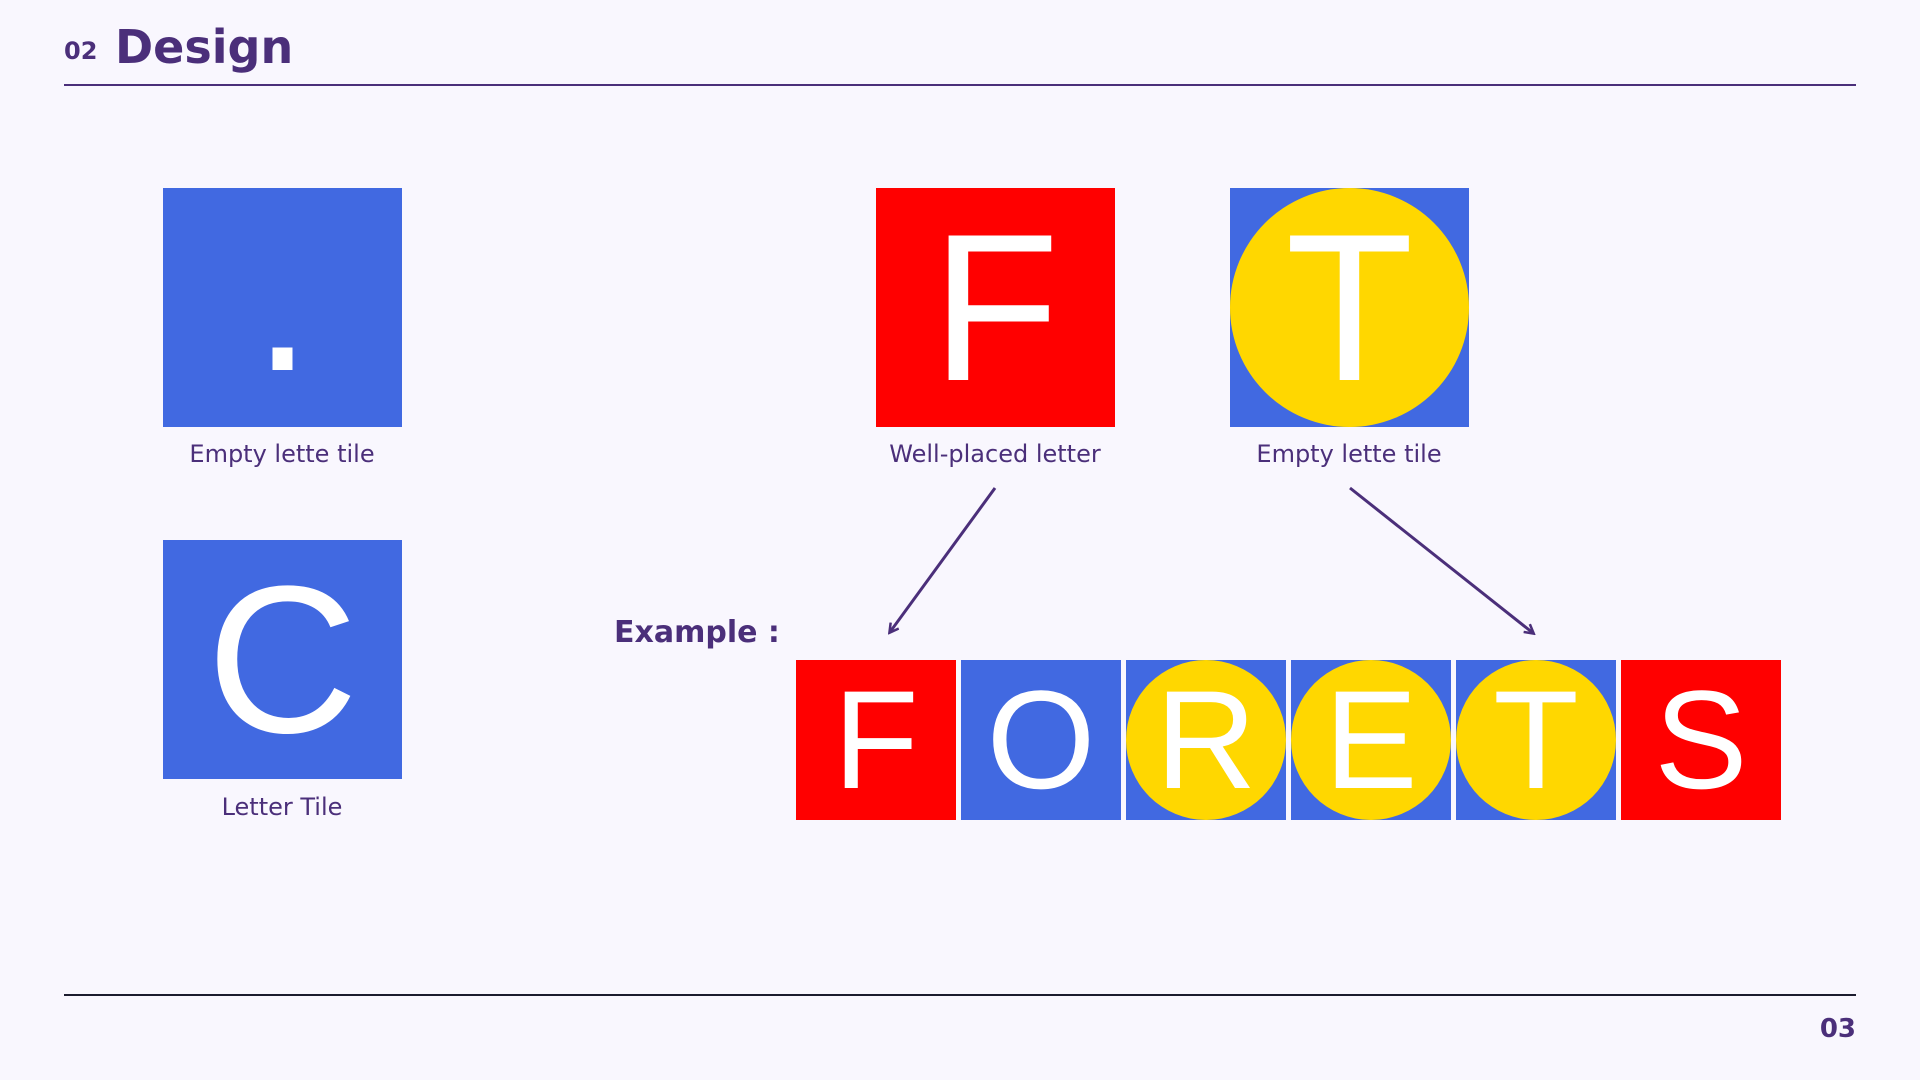 The image size is (1920, 1080). What do you see at coordinates (1441, 559) in the screenshot?
I see `arrow-to-misplaced` at bounding box center [1441, 559].